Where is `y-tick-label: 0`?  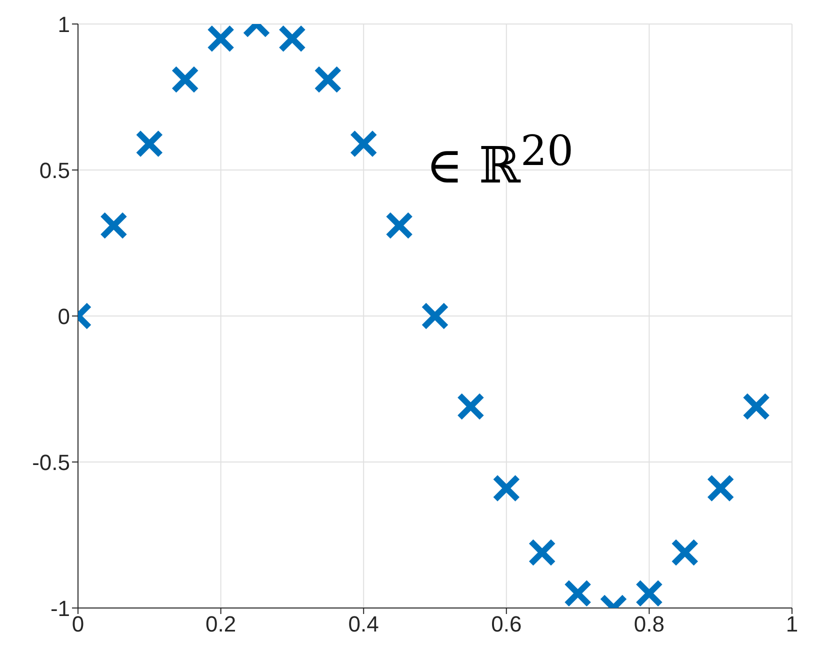 y-tick-label: 0 is located at coordinates (64, 316).